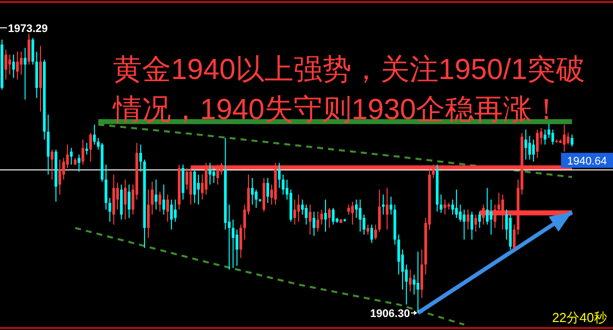  What do you see at coordinates (390, 314) in the screenshot?
I see `annotation: 1906.30` at bounding box center [390, 314].